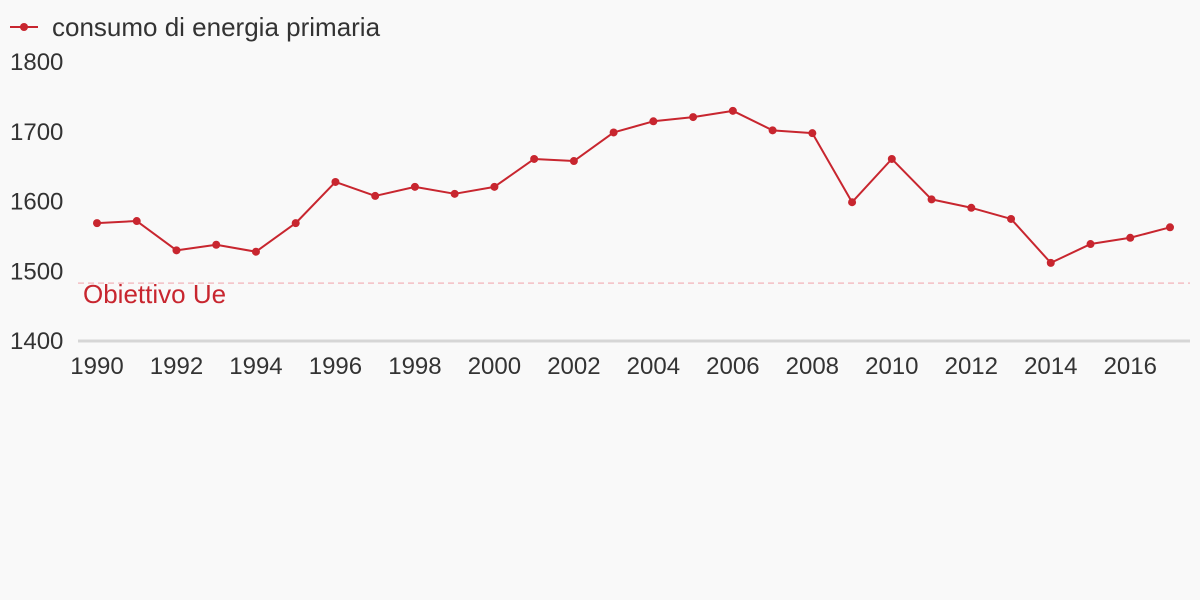 Image resolution: width=1200 pixels, height=600 pixels. Describe the element at coordinates (255, 366) in the screenshot. I see `x-tick-label: 1994` at that location.